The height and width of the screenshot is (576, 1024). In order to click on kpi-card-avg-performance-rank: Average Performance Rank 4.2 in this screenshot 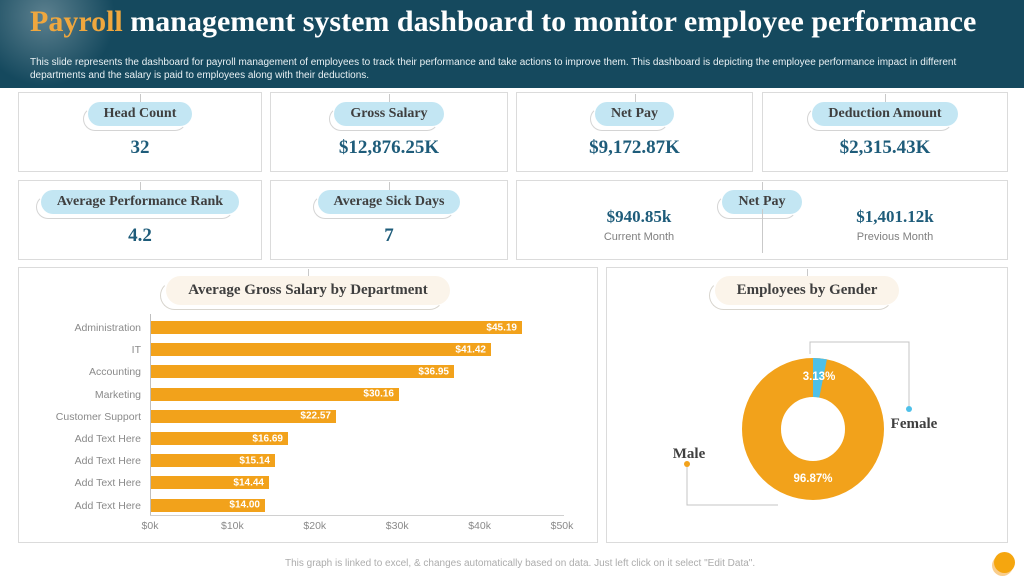, I will do `click(140, 220)`.